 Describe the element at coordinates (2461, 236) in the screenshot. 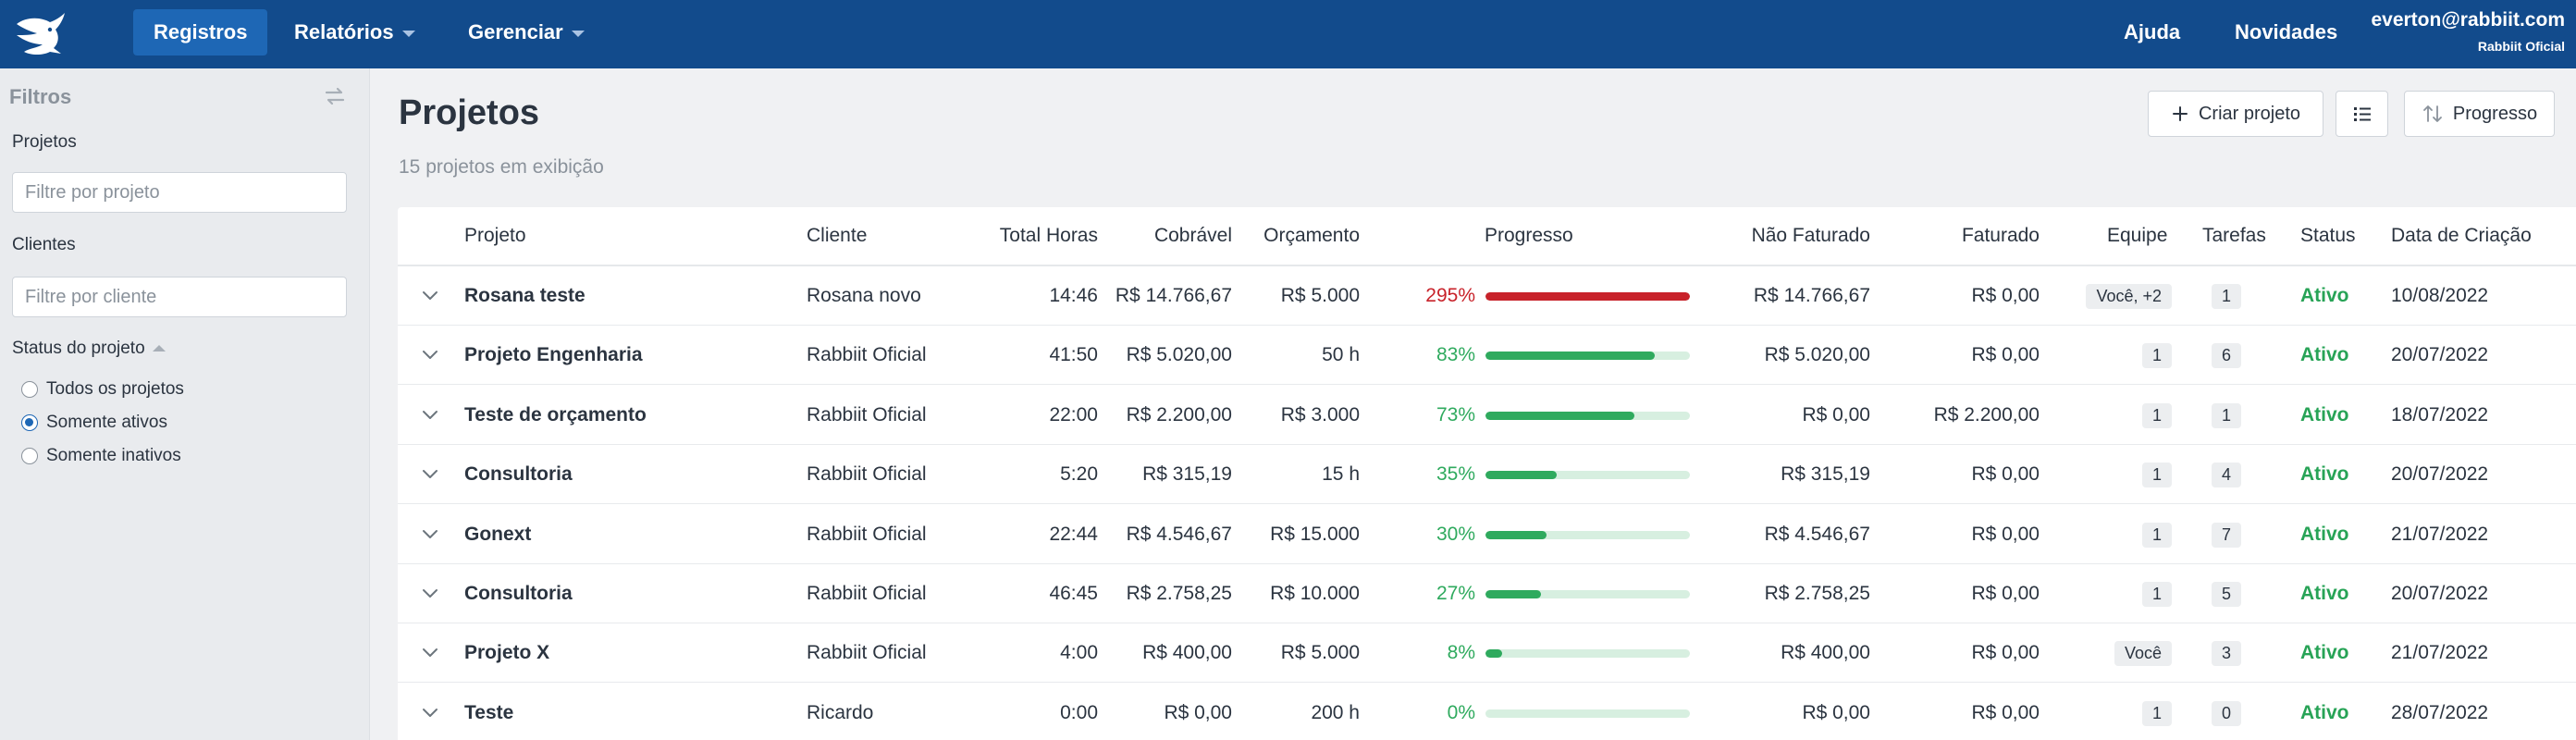

I see `column-header-data-criacao: Data de Criação` at that location.